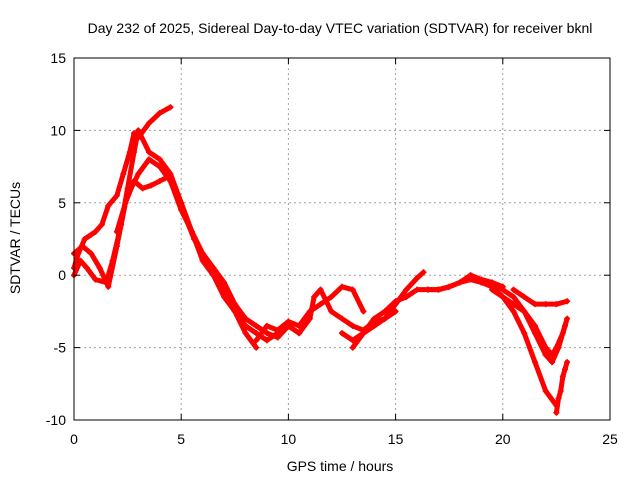 The width and height of the screenshot is (640, 480). Describe the element at coordinates (503, 439) in the screenshot. I see `x-tick-label: 20` at that location.